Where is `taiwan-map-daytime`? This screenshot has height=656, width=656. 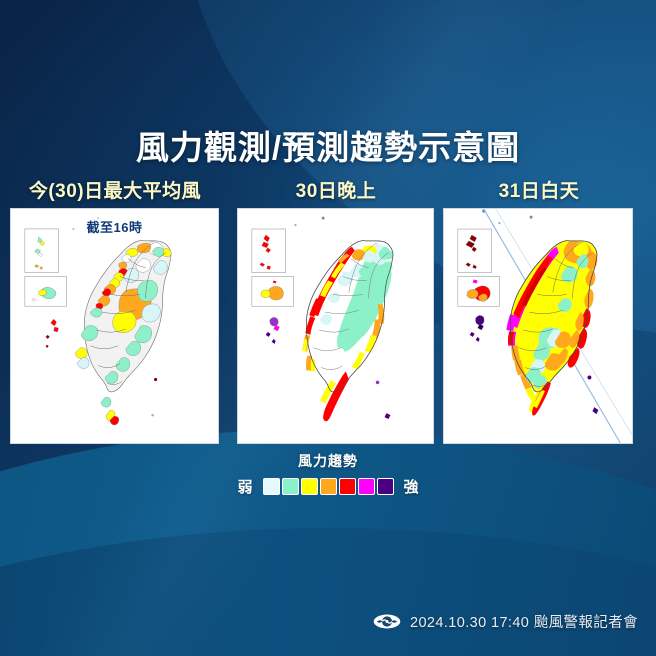 taiwan-map-daytime is located at coordinates (544, 326).